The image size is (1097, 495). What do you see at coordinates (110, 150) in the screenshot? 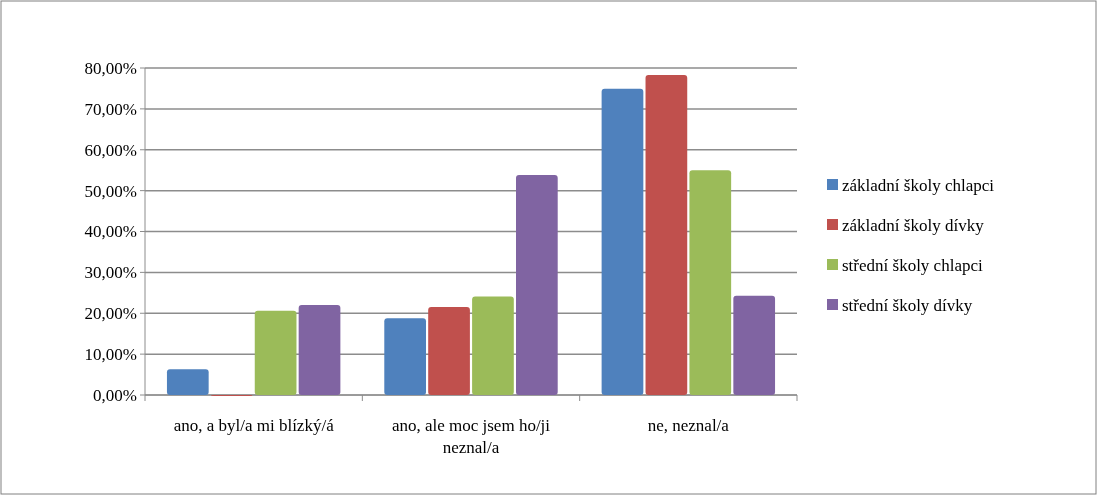
I see `y-tick-label: 60,00%` at bounding box center [110, 150].